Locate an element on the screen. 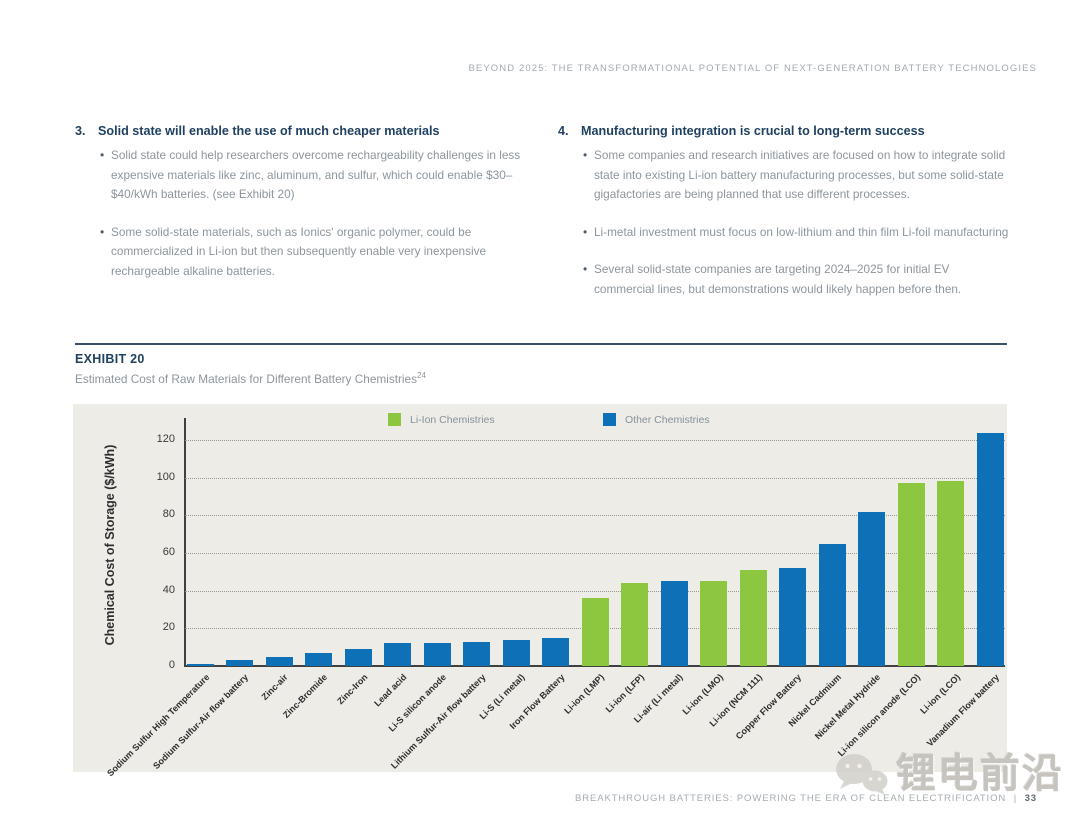  x-axis-label: Lead acid is located at coordinates (390, 690).